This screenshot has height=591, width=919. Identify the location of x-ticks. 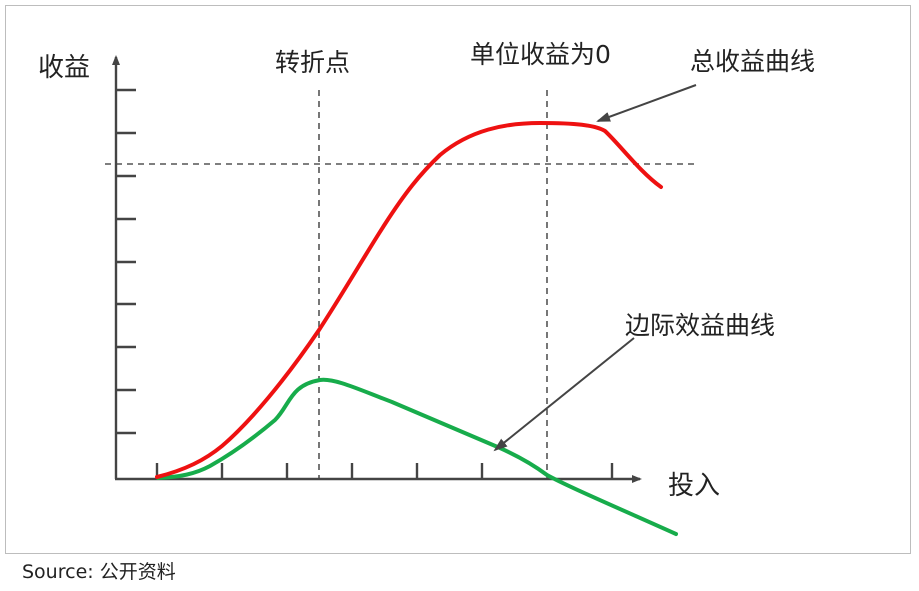
(384, 471).